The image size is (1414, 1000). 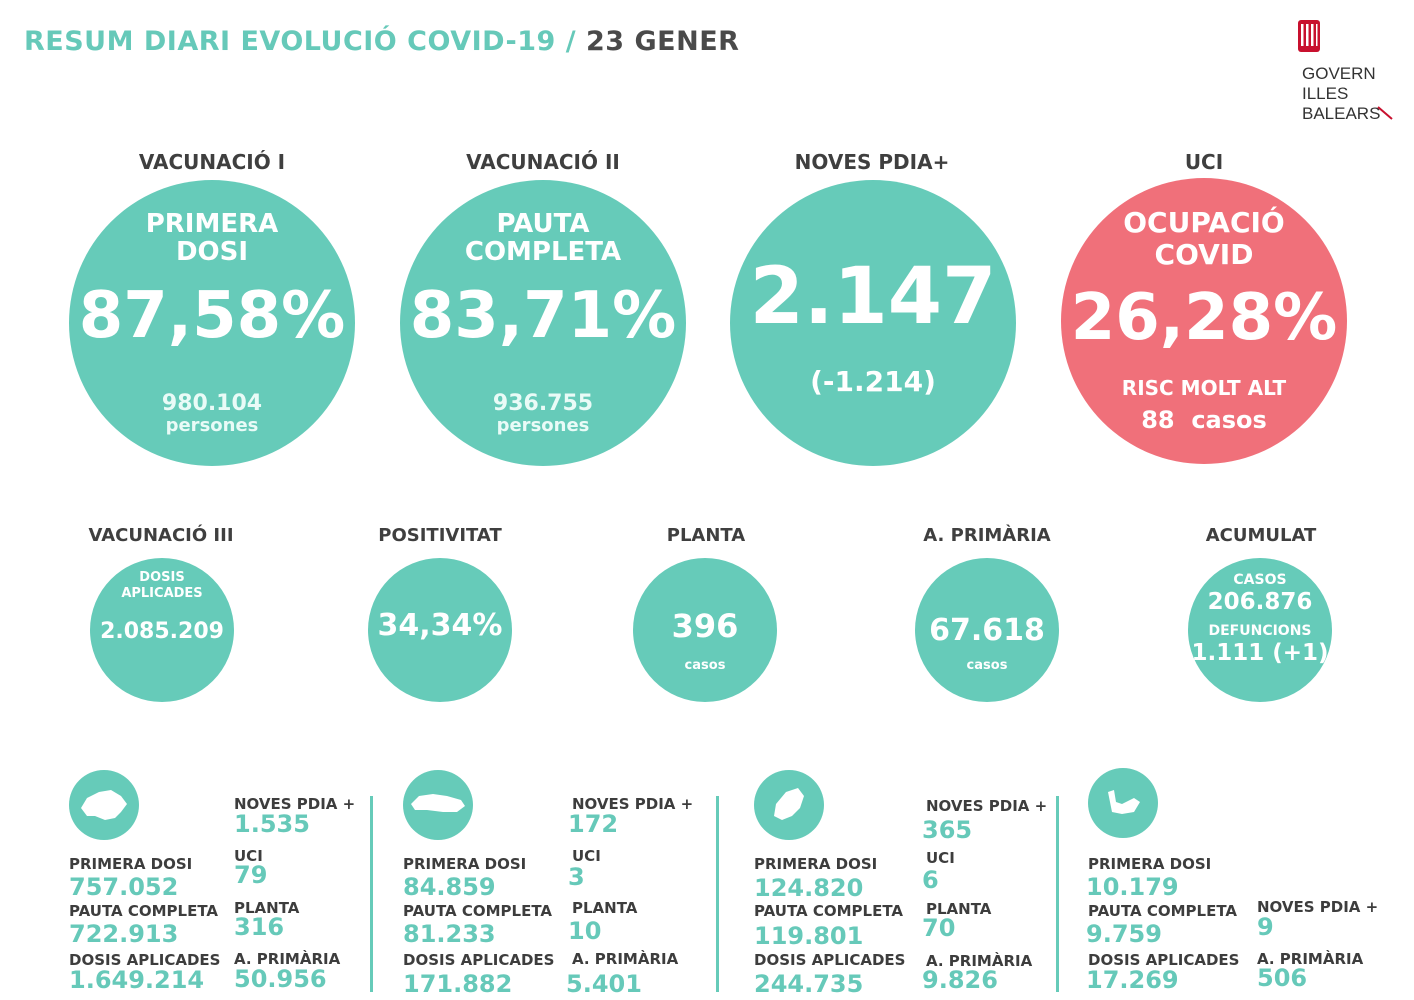 What do you see at coordinates (947, 830) in the screenshot?
I see `noves-pdia-value: 365` at bounding box center [947, 830].